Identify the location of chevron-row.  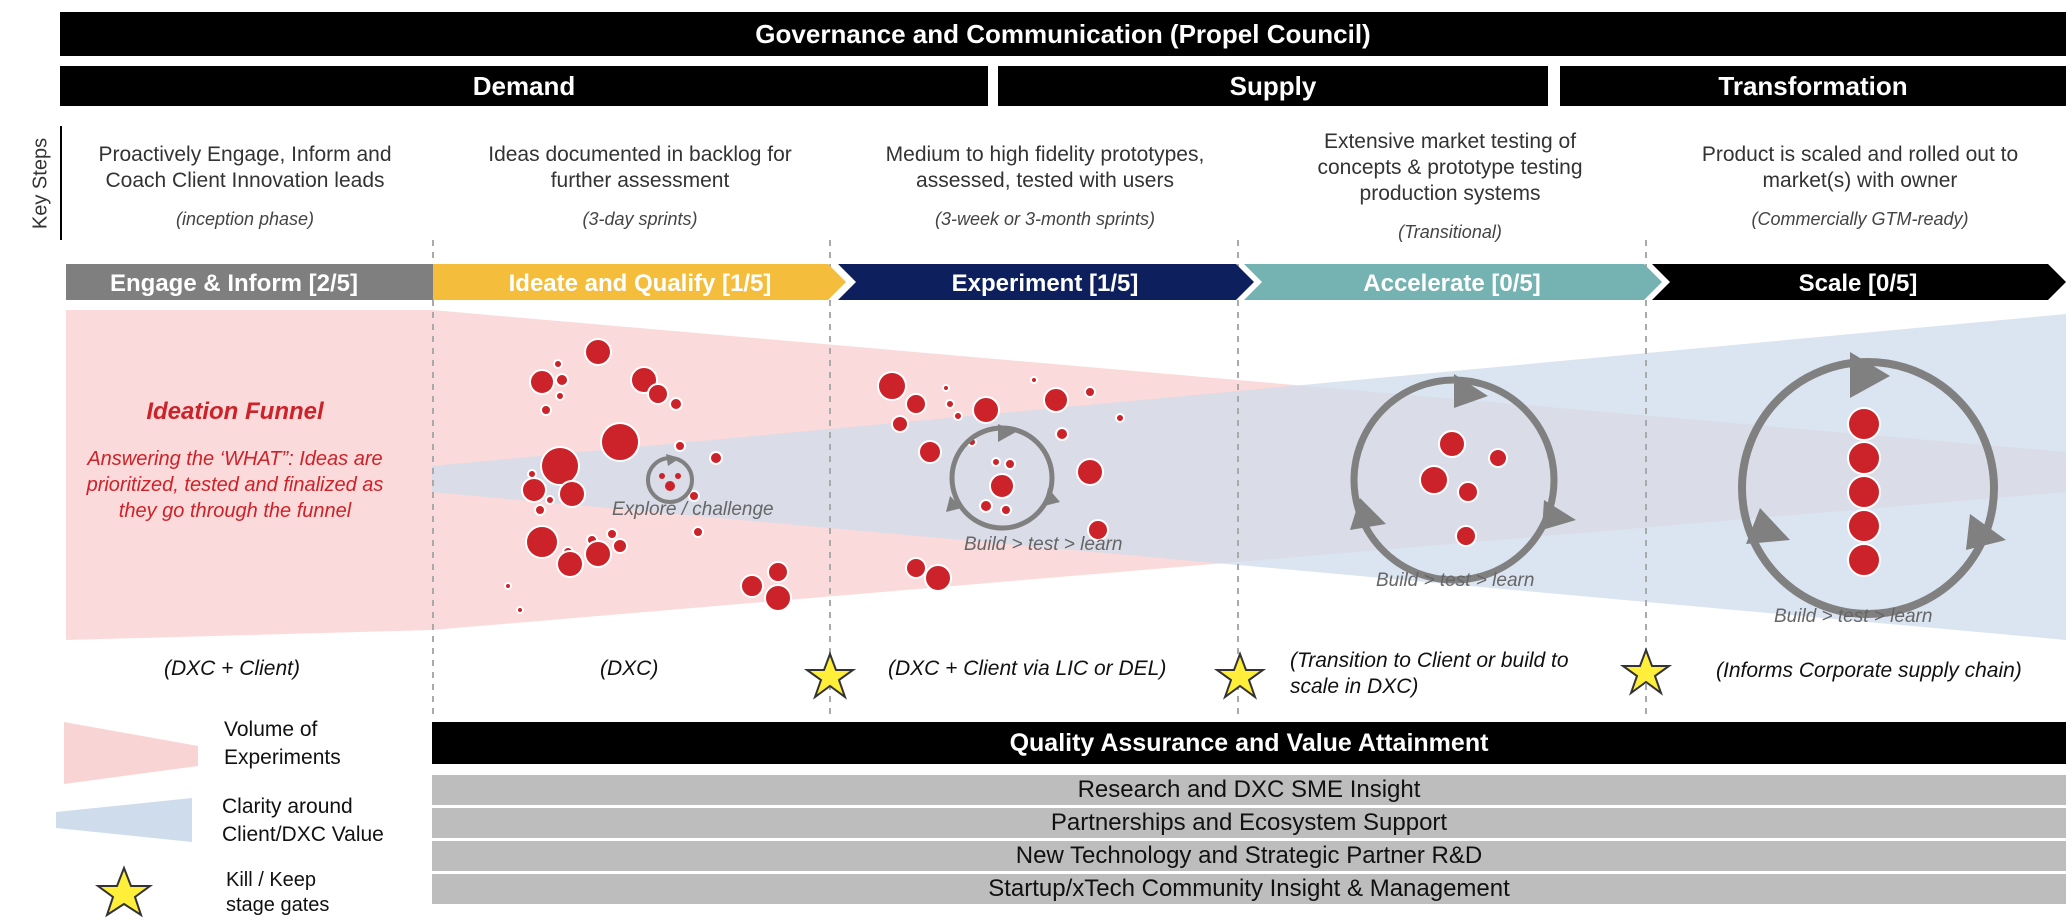
(1066, 282).